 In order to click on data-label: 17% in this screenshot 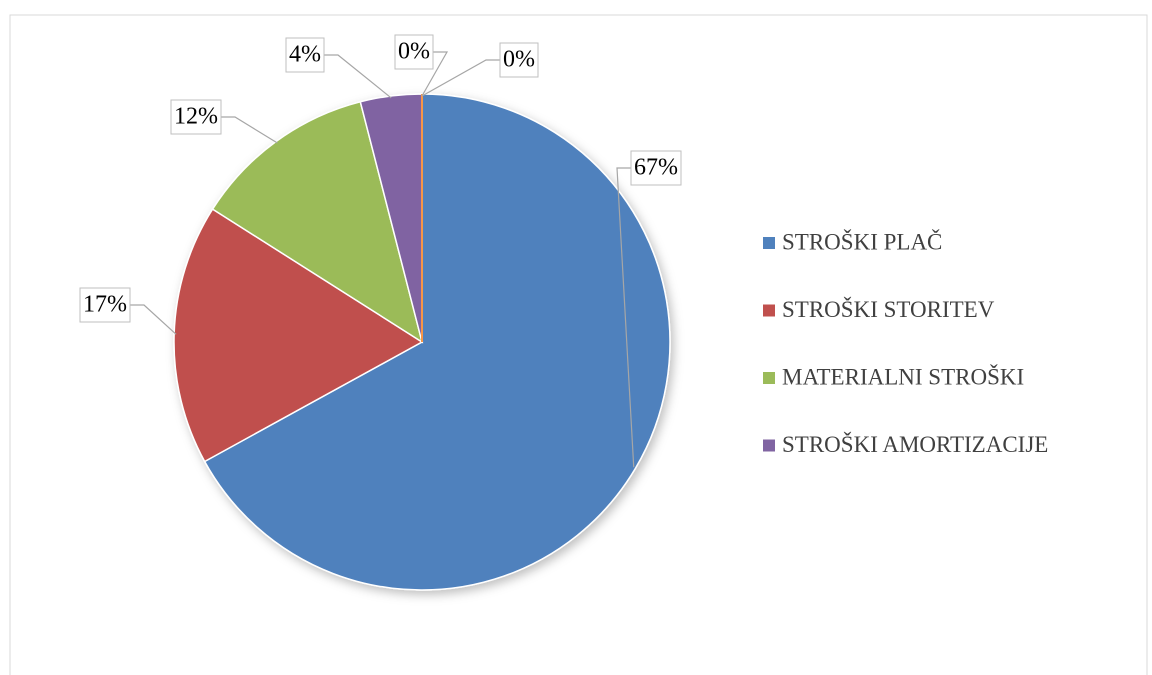, I will do `click(105, 305)`.